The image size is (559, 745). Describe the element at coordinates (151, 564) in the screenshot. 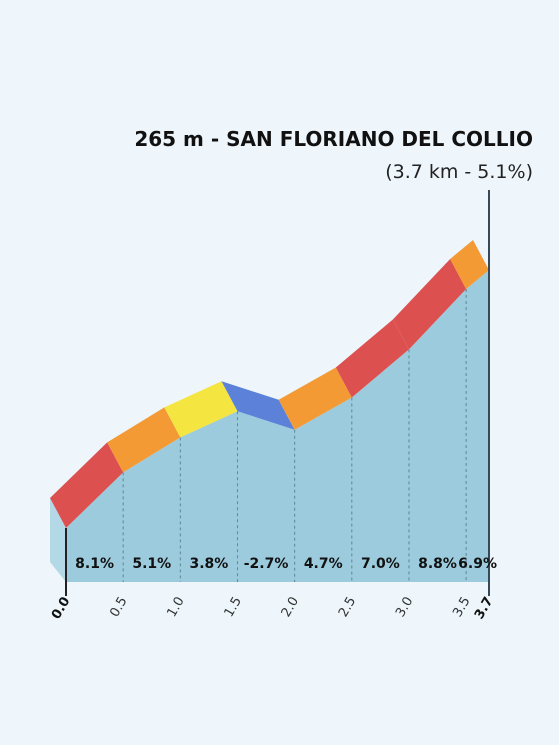

I see `grade-label: 5.1%` at that location.